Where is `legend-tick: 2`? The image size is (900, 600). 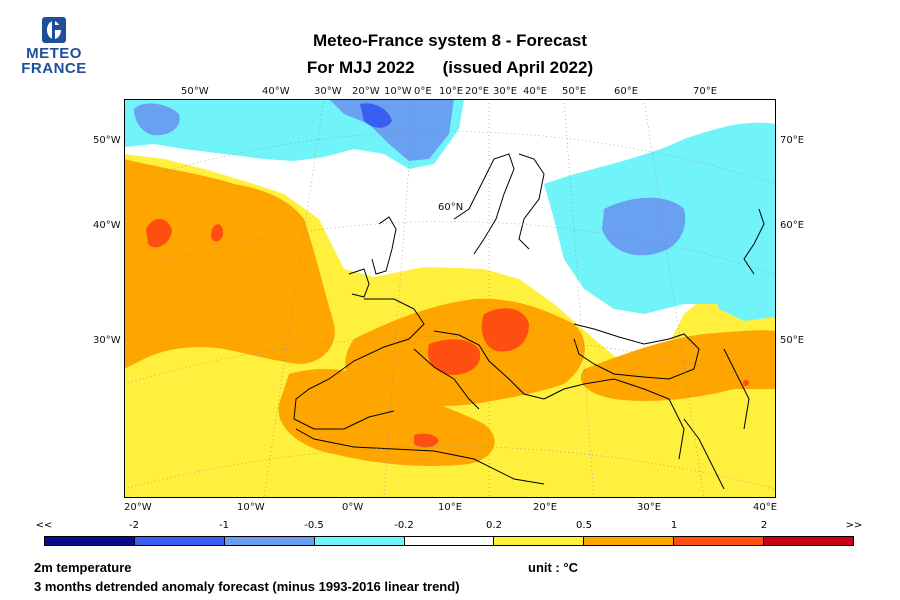
legend-tick: 2 is located at coordinates (764, 525).